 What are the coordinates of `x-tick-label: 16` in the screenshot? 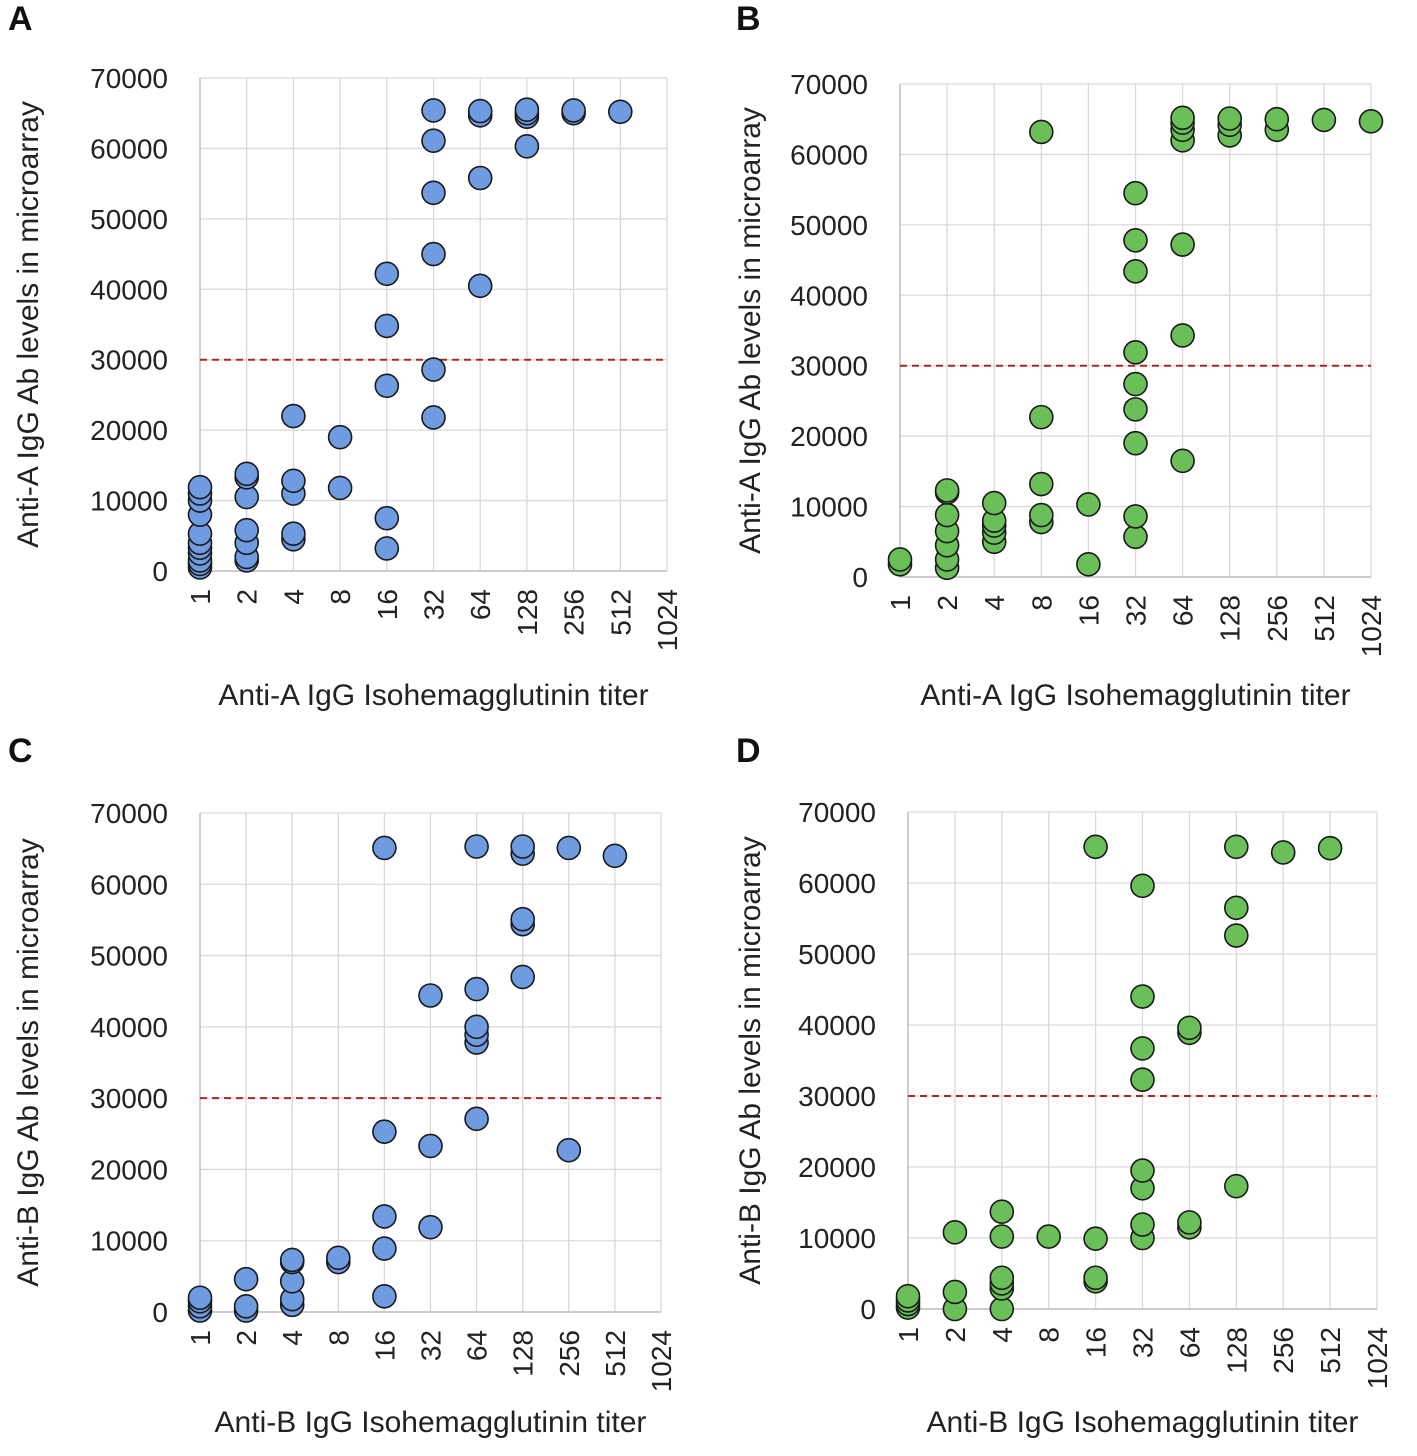 It's located at (384, 1345).